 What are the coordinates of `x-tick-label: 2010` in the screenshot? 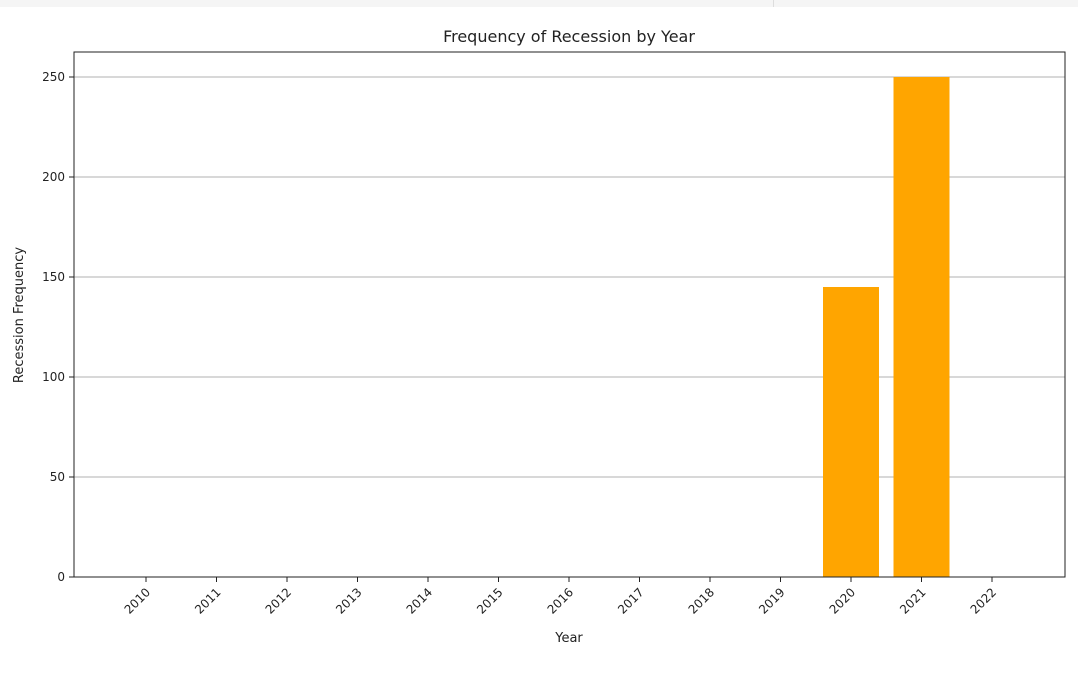 It's located at (137, 600).